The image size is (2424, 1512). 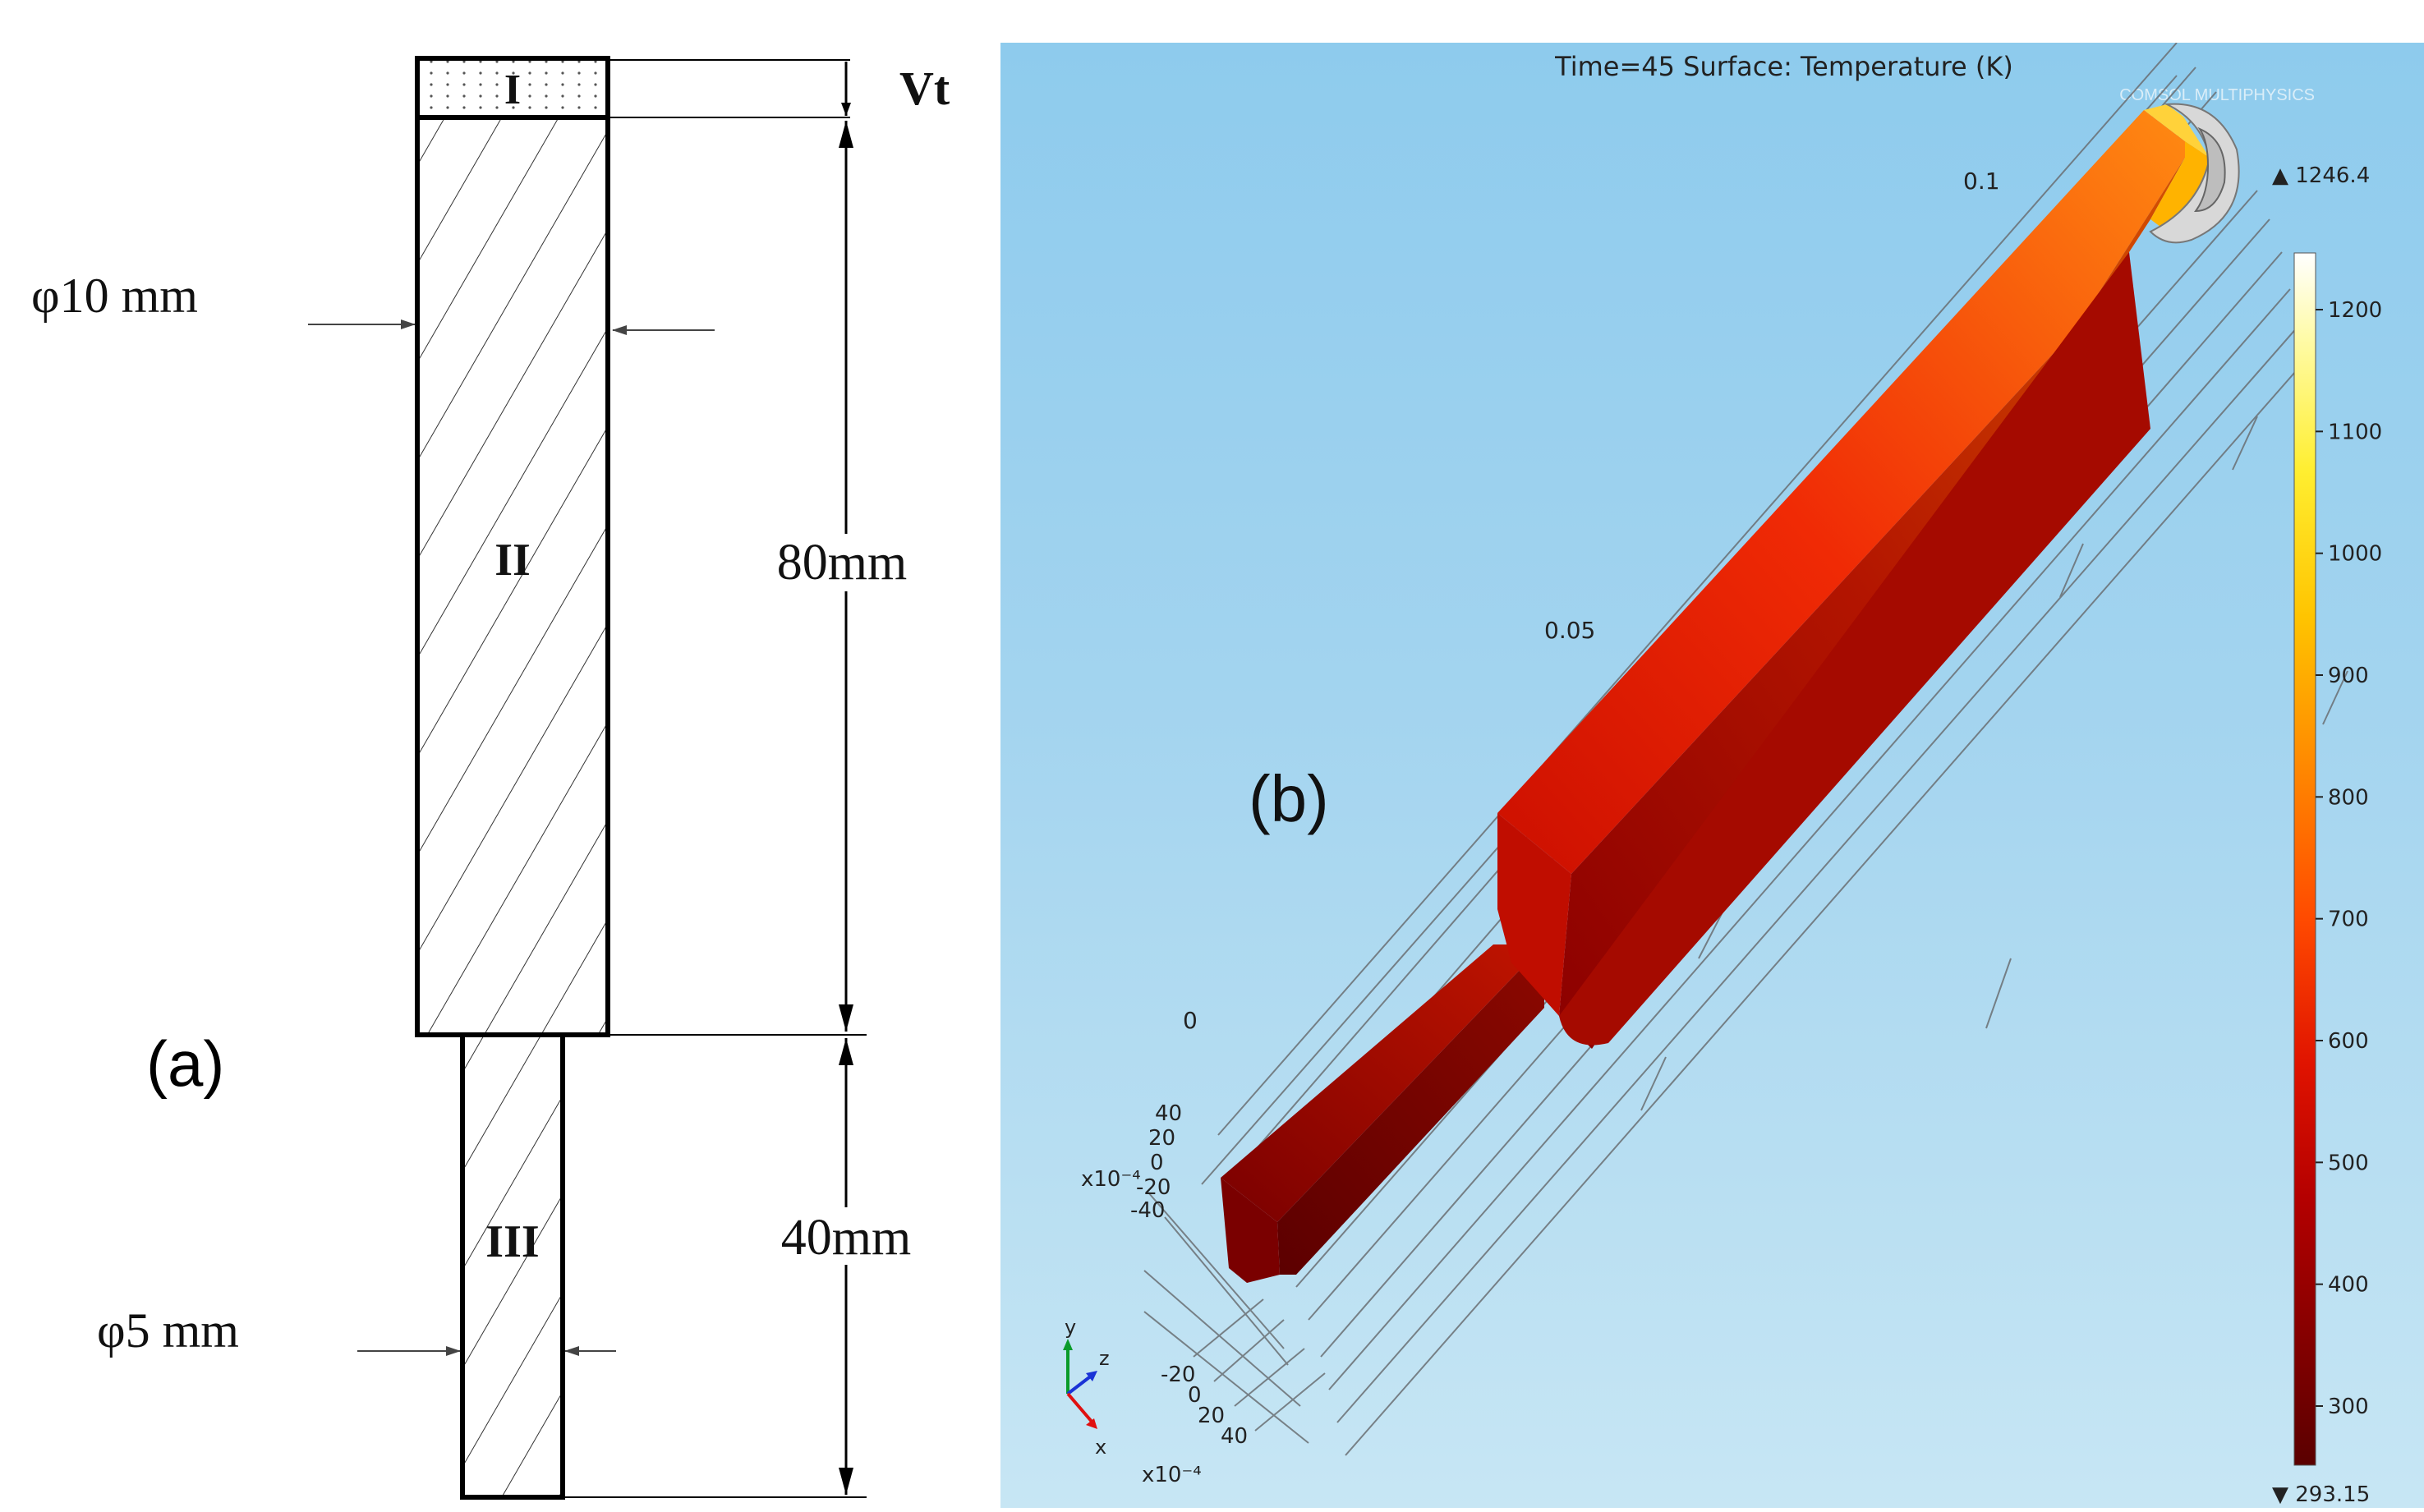 I want to click on x-tick-0: 0, so click(x=1195, y=1395).